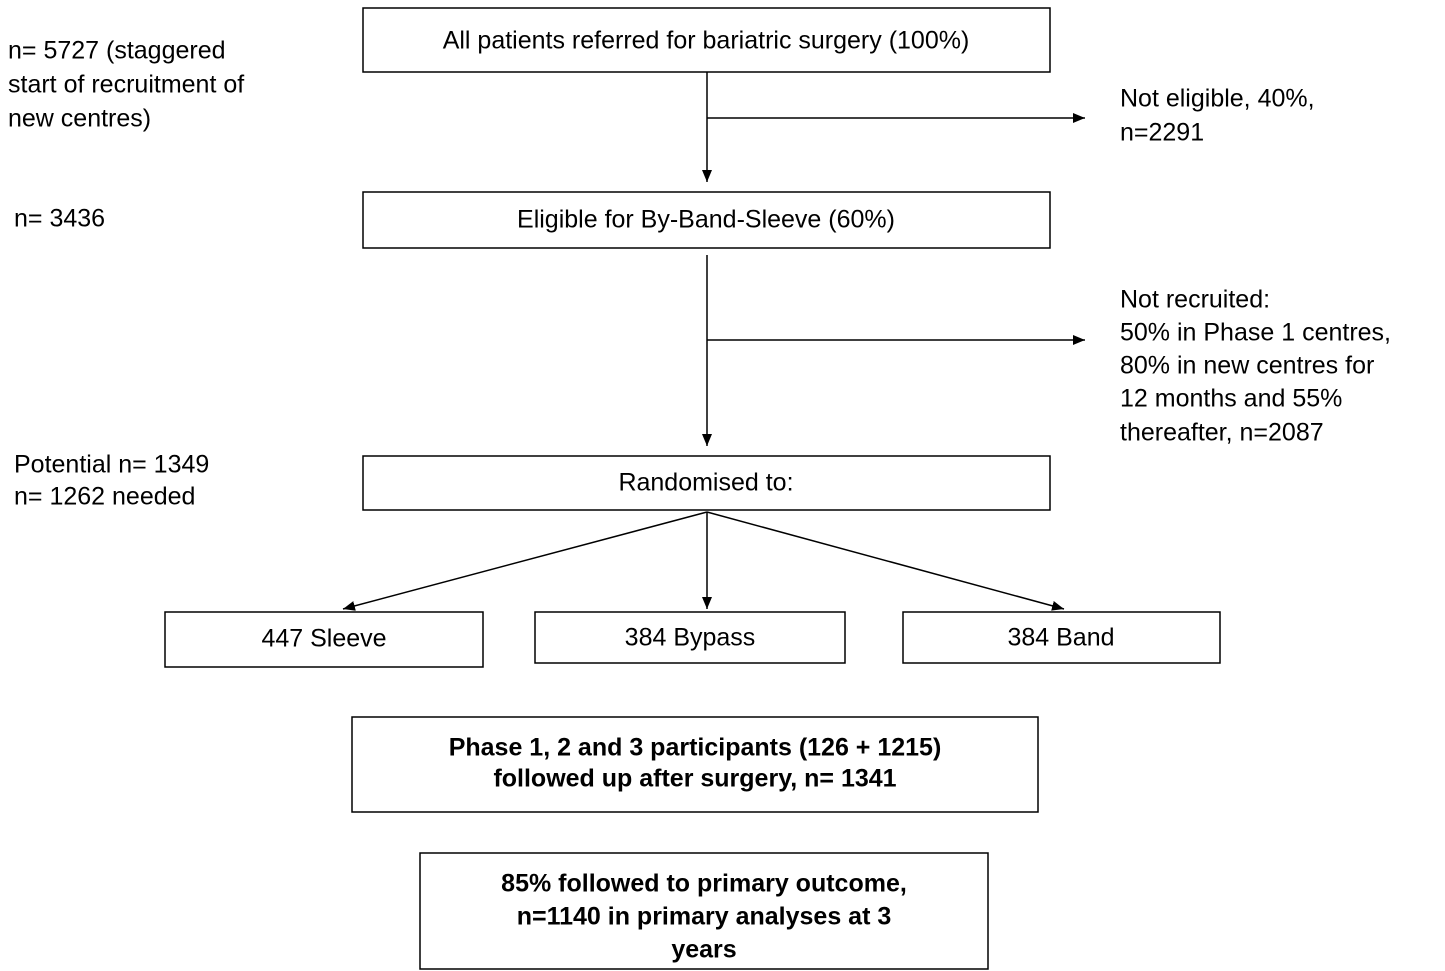  What do you see at coordinates (1222, 433) in the screenshot?
I see `exclusion-note: thereafter, n=2087` at bounding box center [1222, 433].